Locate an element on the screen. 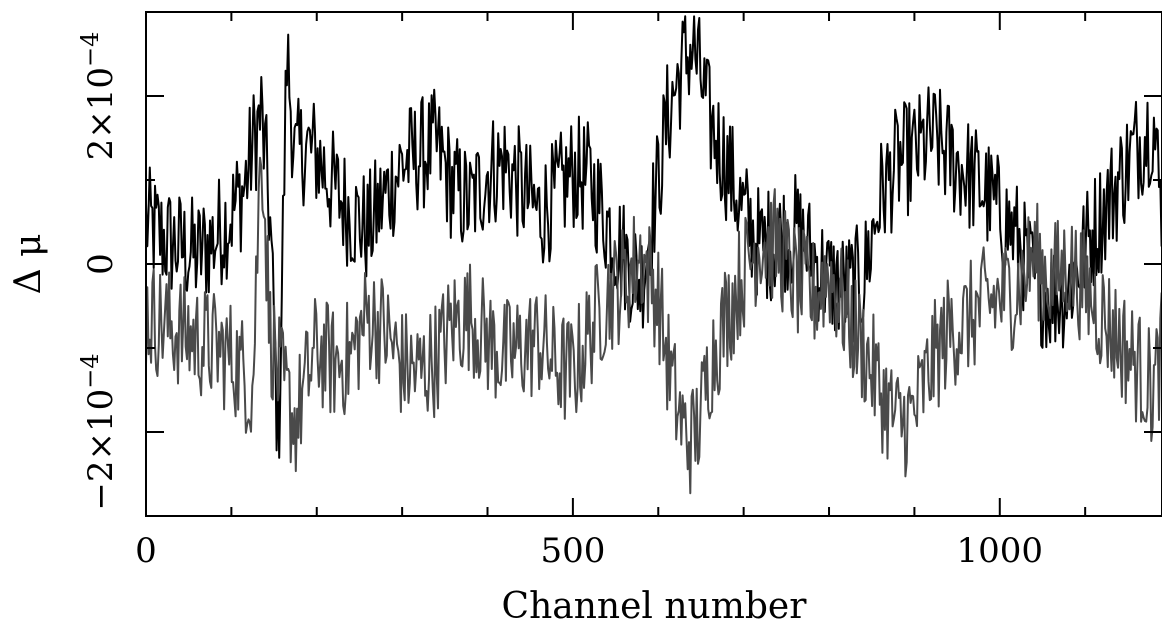 This screenshot has height=633, width=1162. x-axis-title: Channel number is located at coordinates (655, 606).